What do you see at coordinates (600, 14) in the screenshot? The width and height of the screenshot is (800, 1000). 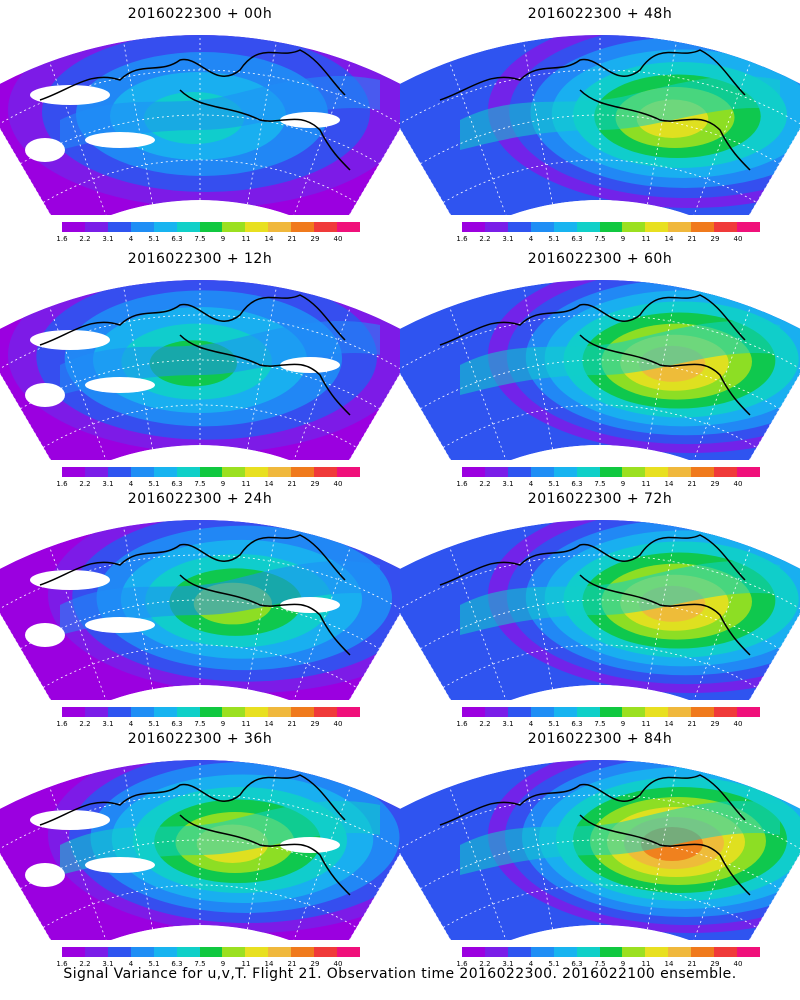 I see `panel-title: 2016022300 + 48h` at bounding box center [600, 14].